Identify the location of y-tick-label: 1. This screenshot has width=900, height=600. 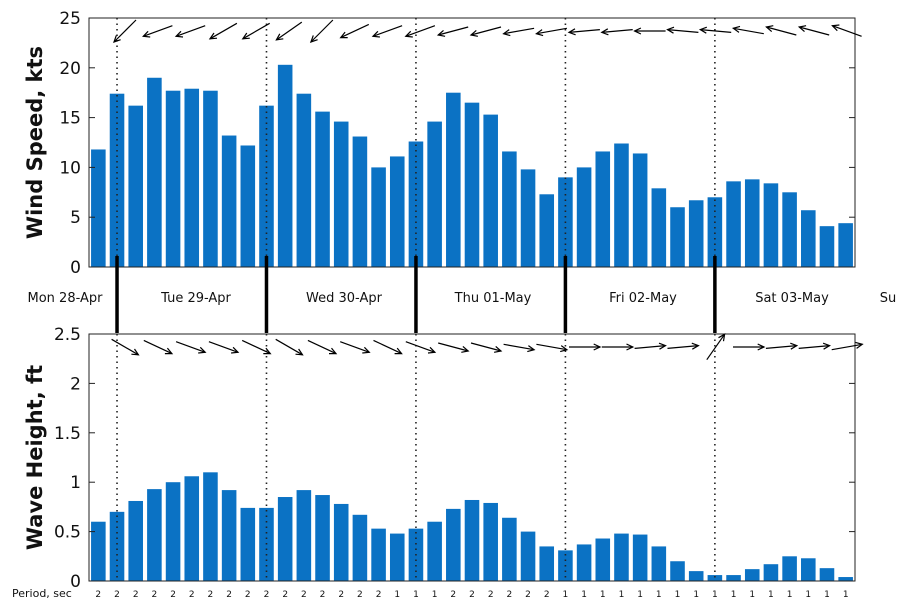
(75, 483).